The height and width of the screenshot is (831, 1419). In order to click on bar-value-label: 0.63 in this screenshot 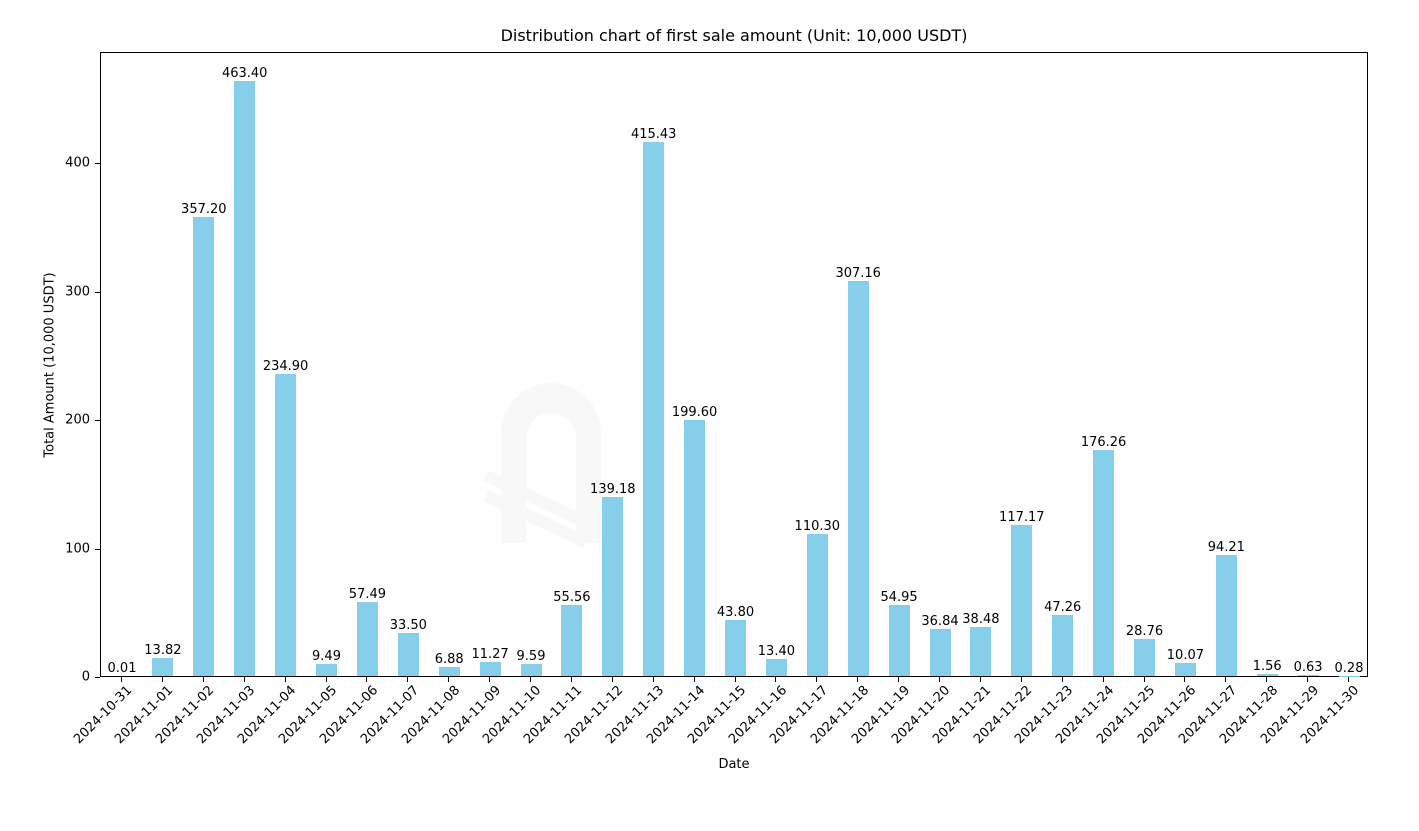, I will do `click(1308, 668)`.